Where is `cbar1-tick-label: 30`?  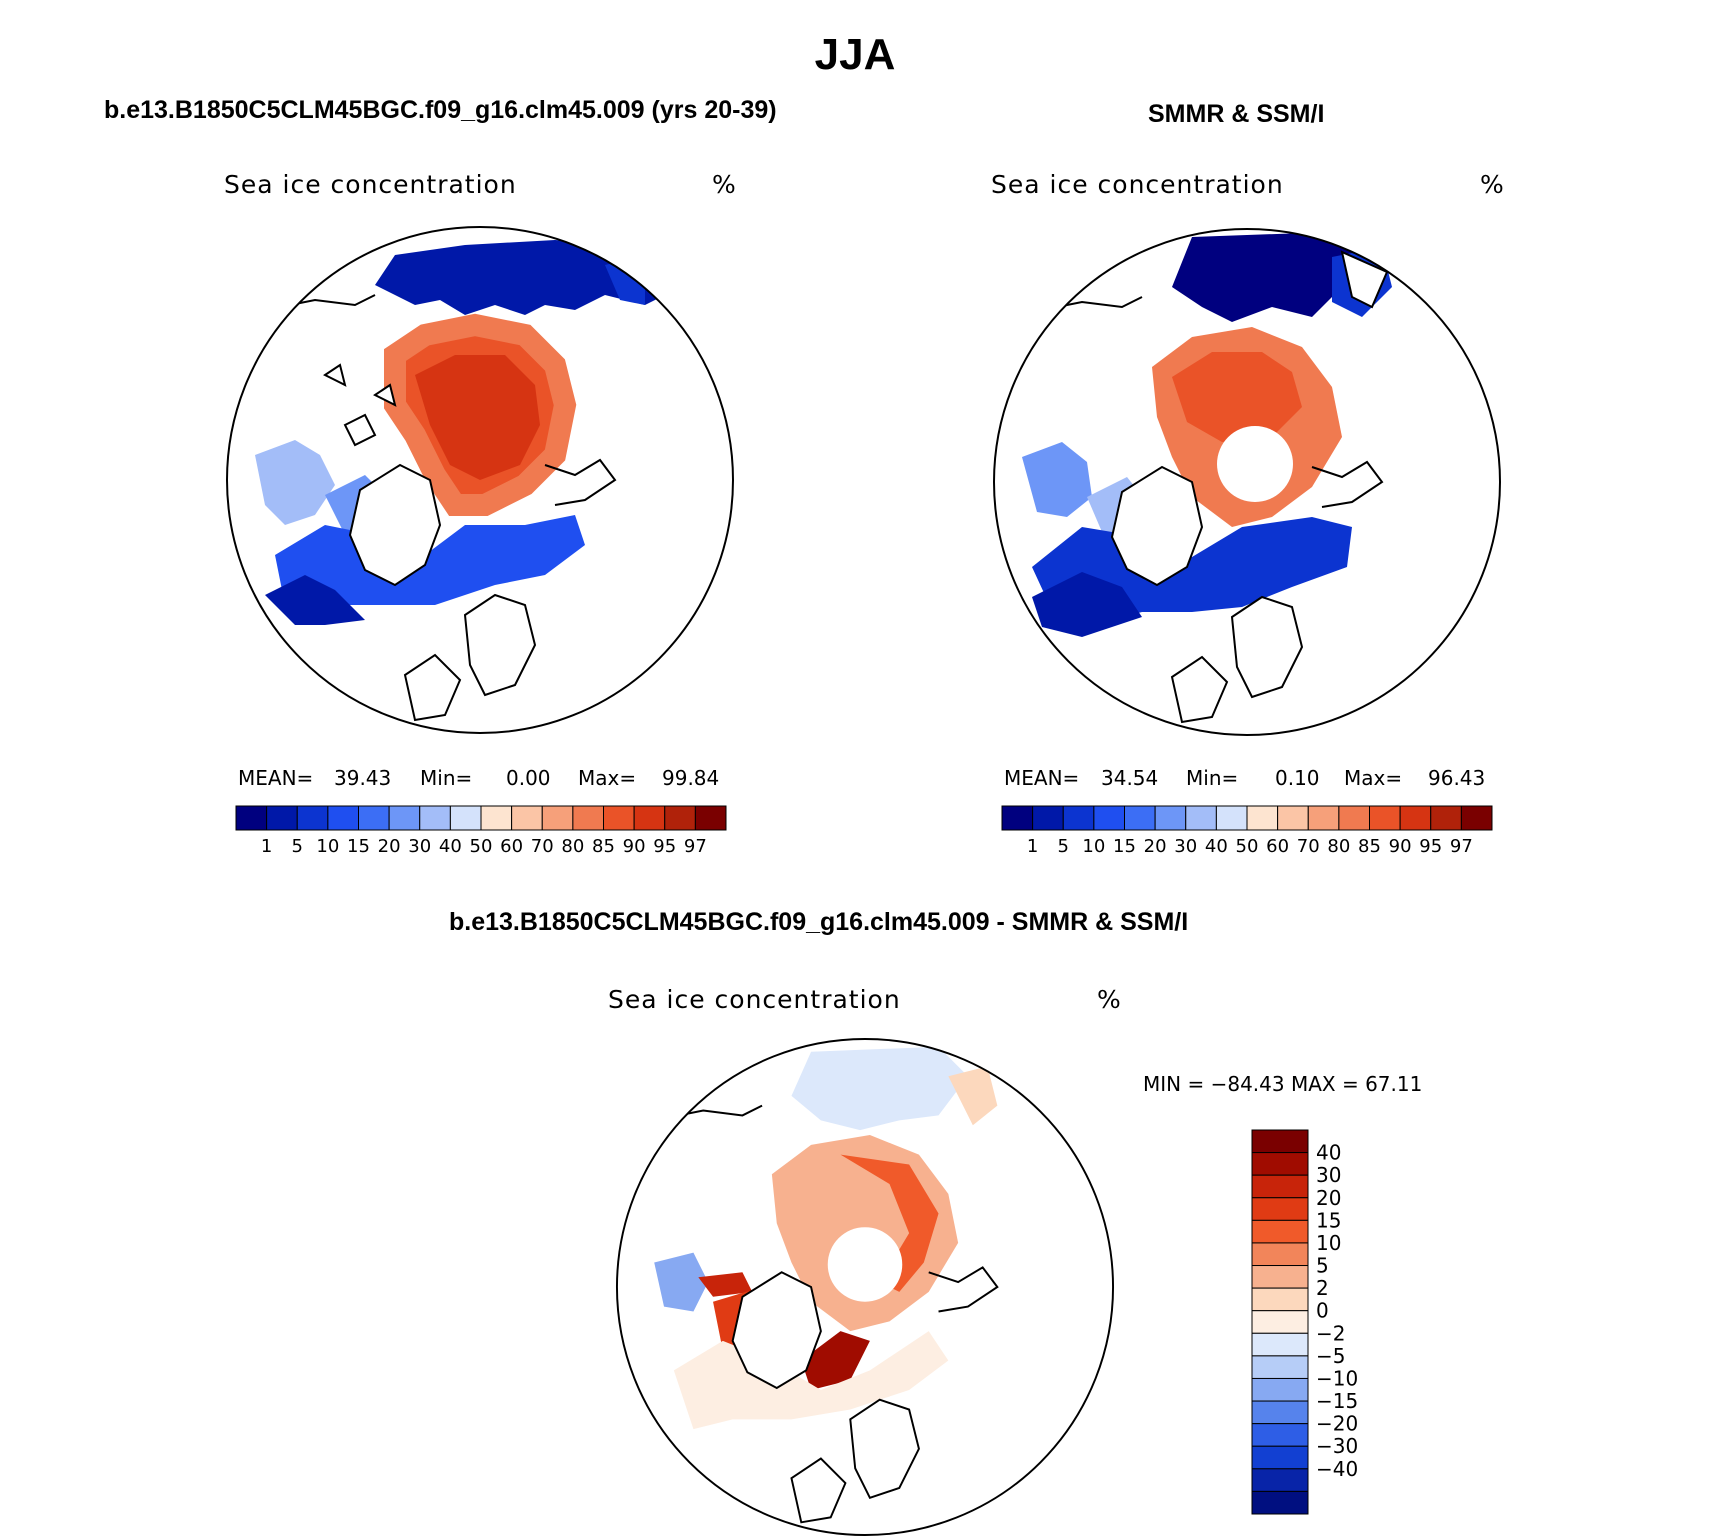
cbar1-tick-label: 30 is located at coordinates (419, 846).